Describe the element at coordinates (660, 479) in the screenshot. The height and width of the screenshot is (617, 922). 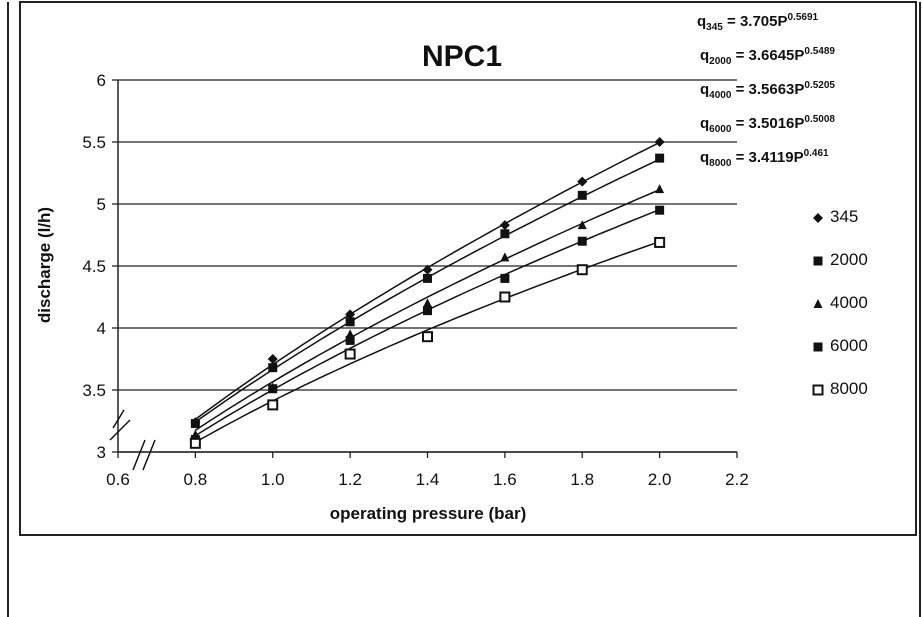
I see `x-tick-label: 2.0` at that location.